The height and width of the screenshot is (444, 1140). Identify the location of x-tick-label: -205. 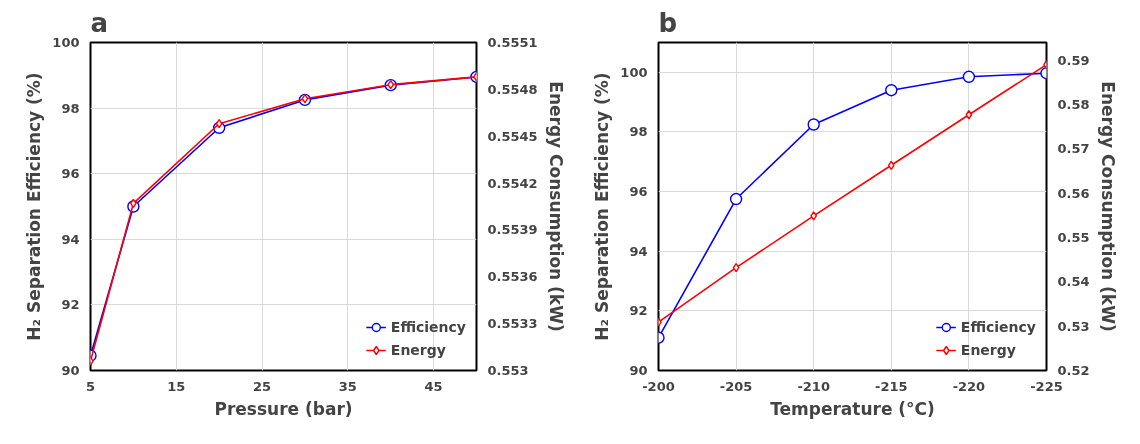
(736, 386).